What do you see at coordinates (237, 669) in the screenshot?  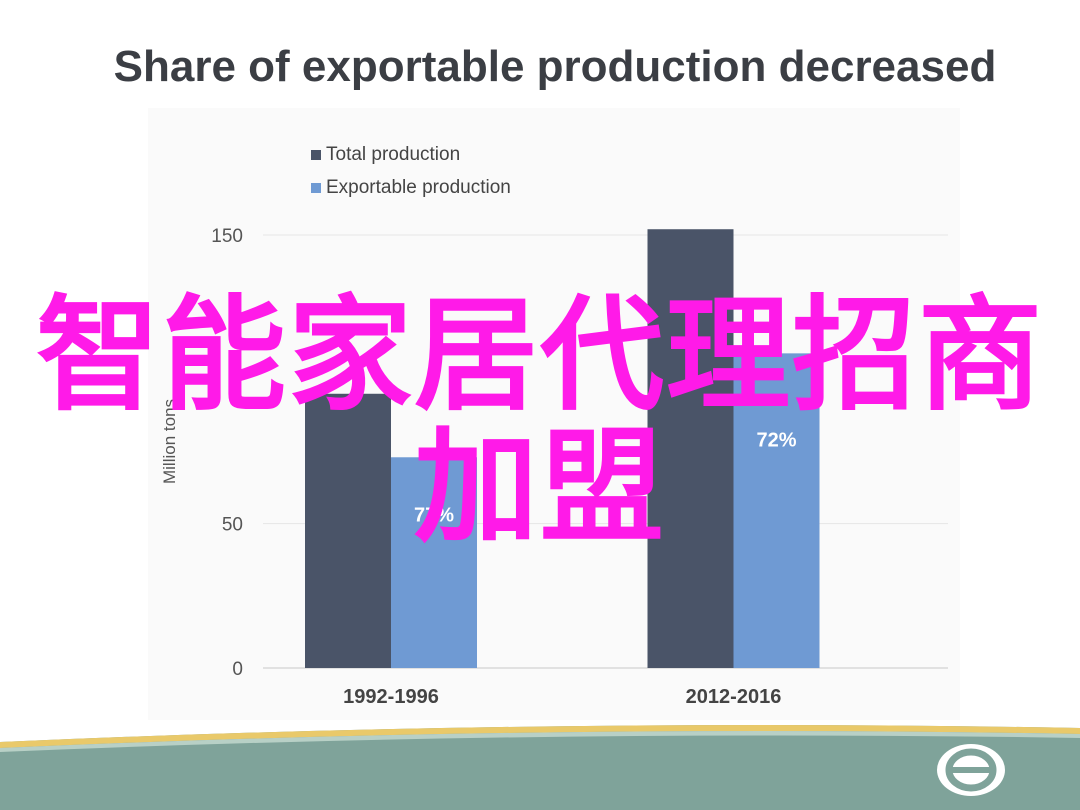 I see `y-tick-label: 0` at bounding box center [237, 669].